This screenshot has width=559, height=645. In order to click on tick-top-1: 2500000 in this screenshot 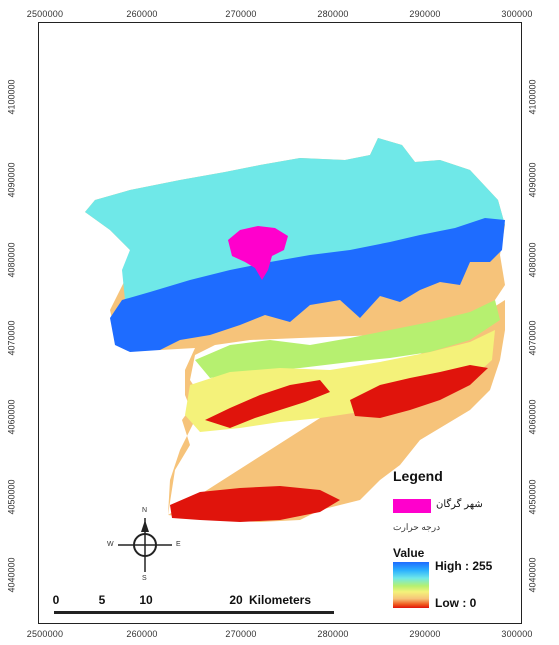, I will do `click(45, 14)`.